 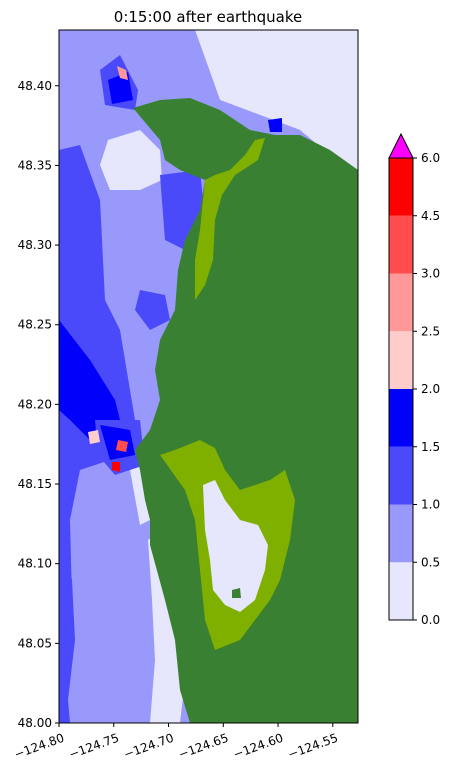 I want to click on colorbar-tick-label: 1.0, so click(x=430, y=505).